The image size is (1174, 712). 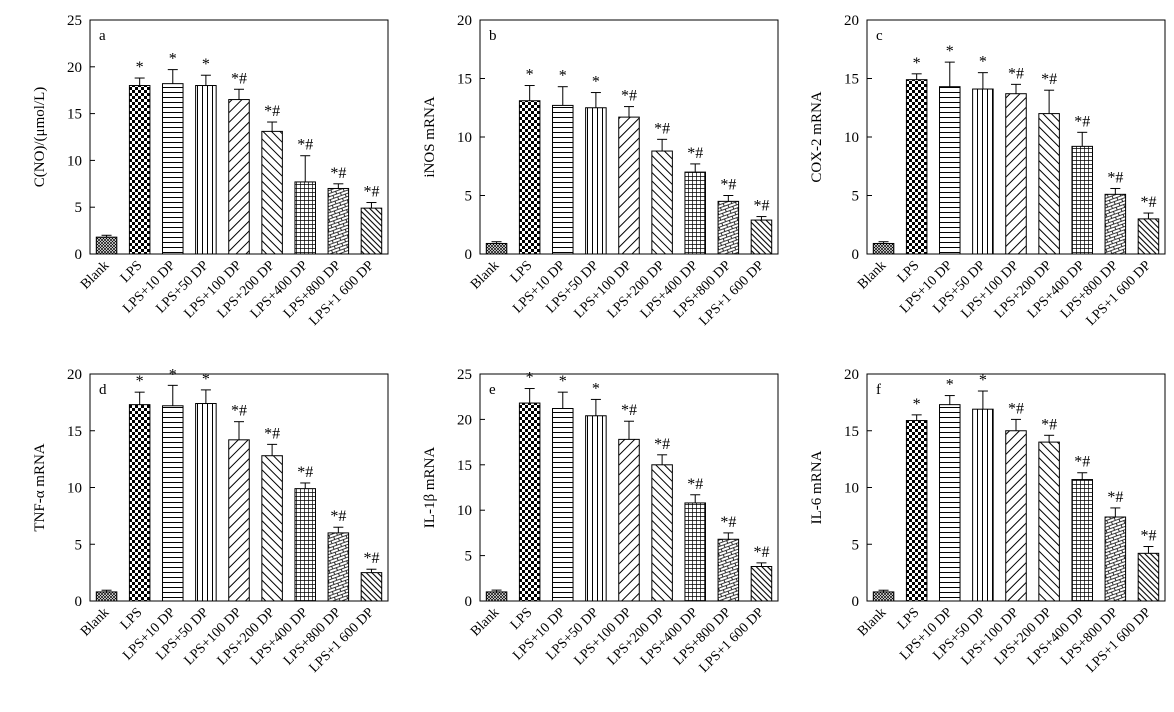 What do you see at coordinates (40, 487) in the screenshot?
I see `y-axis-label: TNF-α mRNA` at bounding box center [40, 487].